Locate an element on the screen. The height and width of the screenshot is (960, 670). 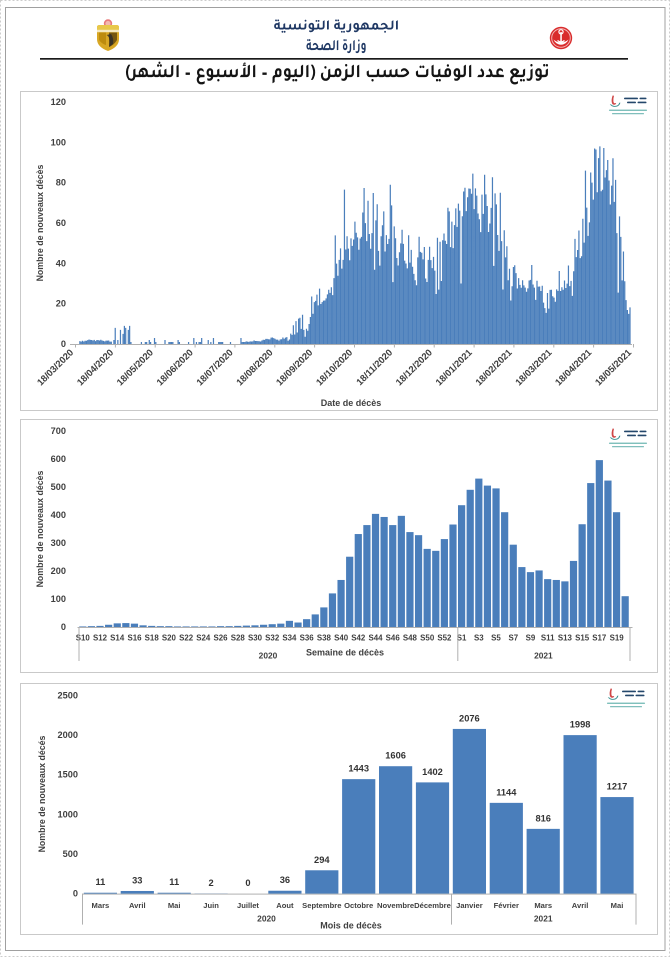
svg-text: 400 is located at coordinates (58, 515).